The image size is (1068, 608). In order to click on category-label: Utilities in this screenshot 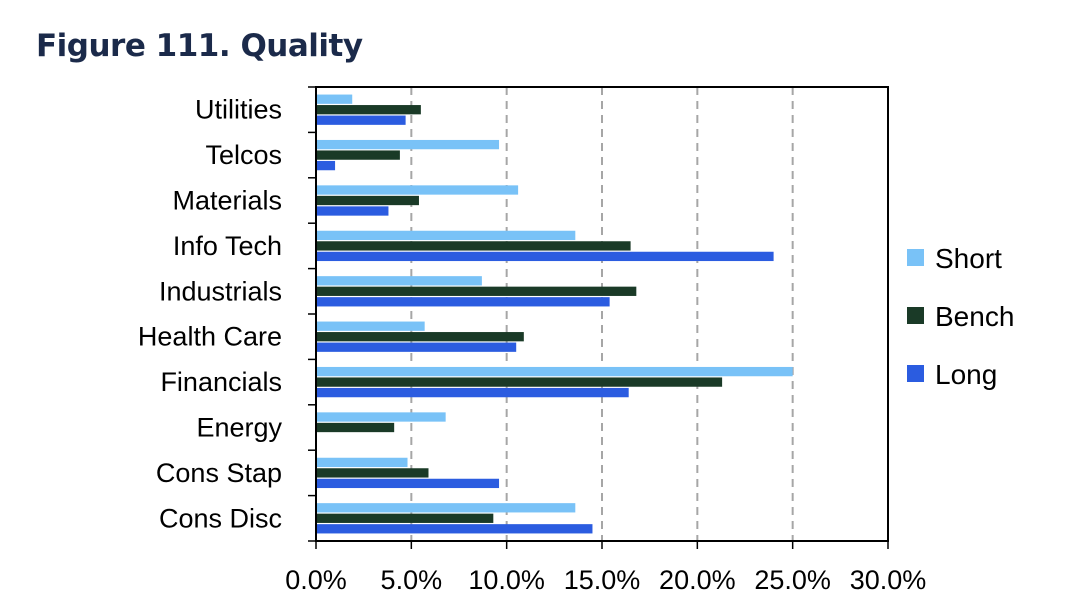, I will do `click(238, 110)`.